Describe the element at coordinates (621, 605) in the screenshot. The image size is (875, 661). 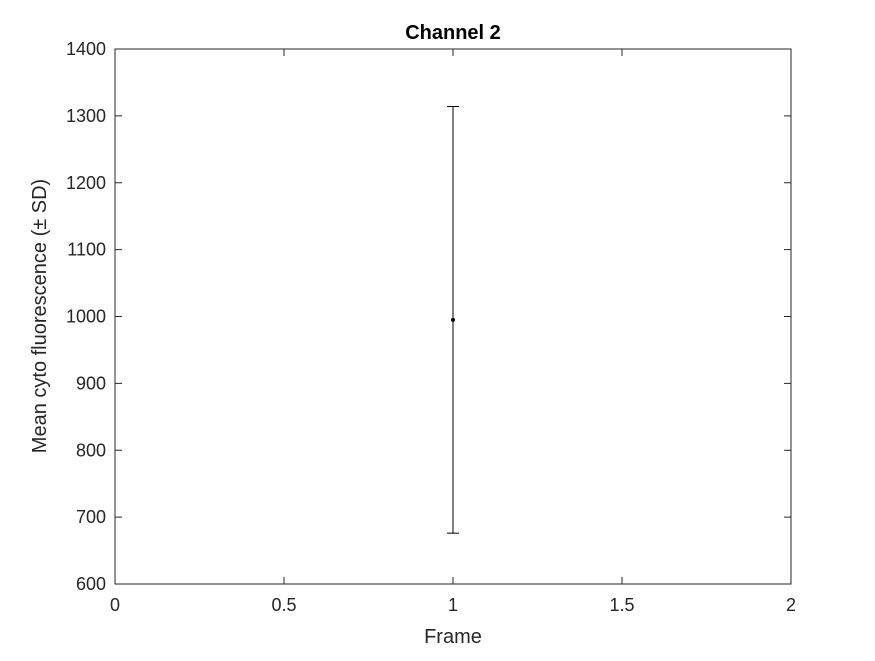
I see `x-tick-label: 1.5` at that location.